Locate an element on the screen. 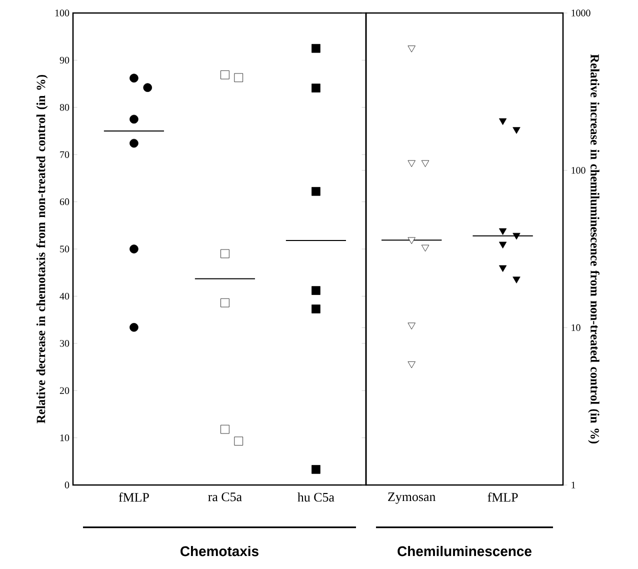 This screenshot has width=638, height=569. y-tick-label: 1 is located at coordinates (574, 485).